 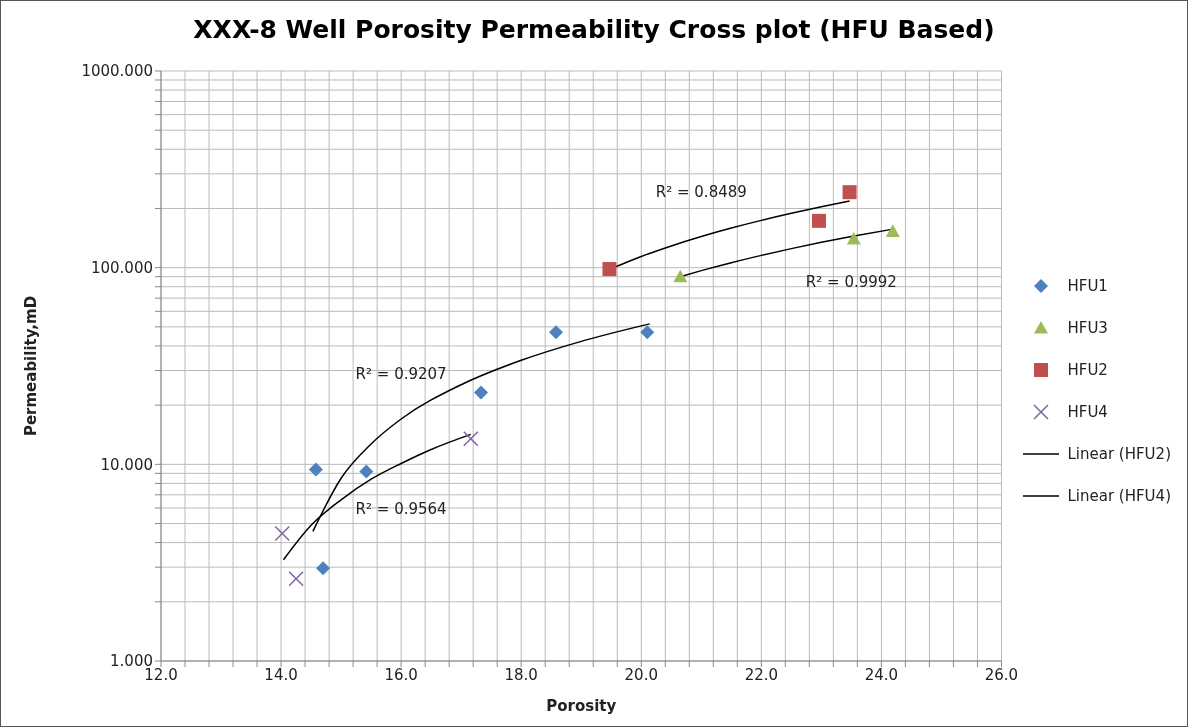 I want to click on y-tick-label: 1000.000, so click(x=117, y=71).